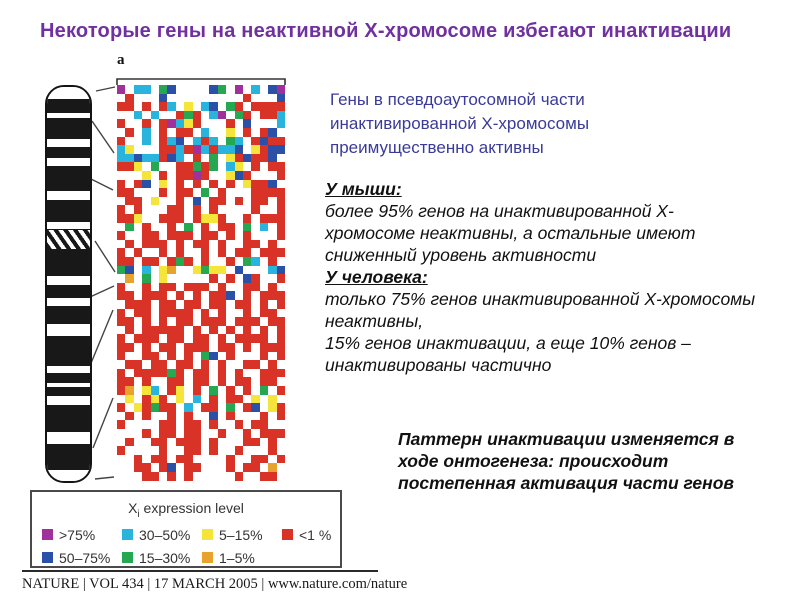  What do you see at coordinates (460, 123) in the screenshot?
I see `pseudoautosomal-note-line: инактивированной Х-хромосомы` at bounding box center [460, 123].